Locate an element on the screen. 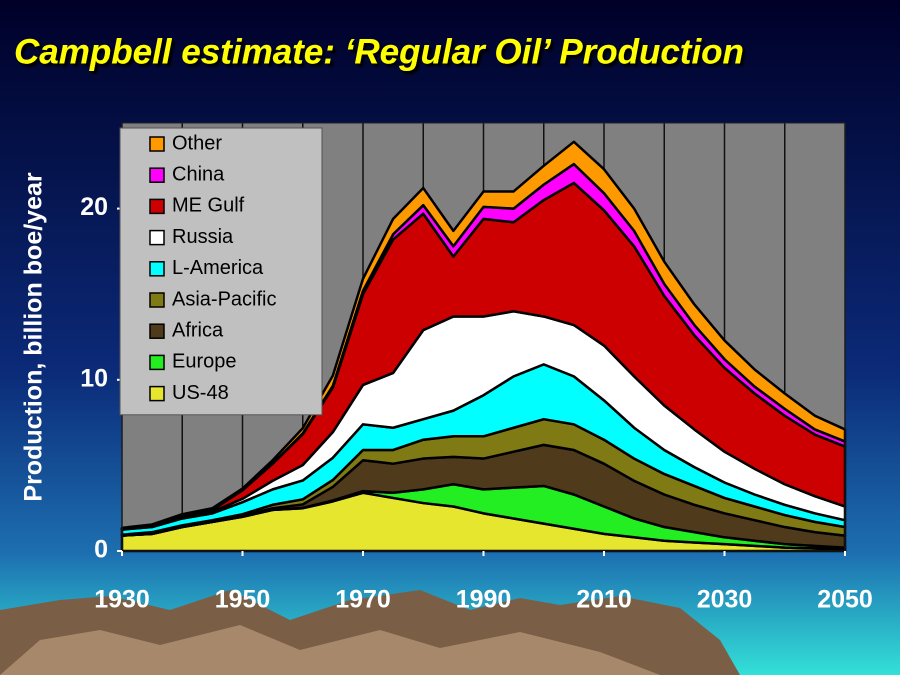 Image resolution: width=900 pixels, height=675 pixels. x-tick-label: 1970 is located at coordinates (363, 600).